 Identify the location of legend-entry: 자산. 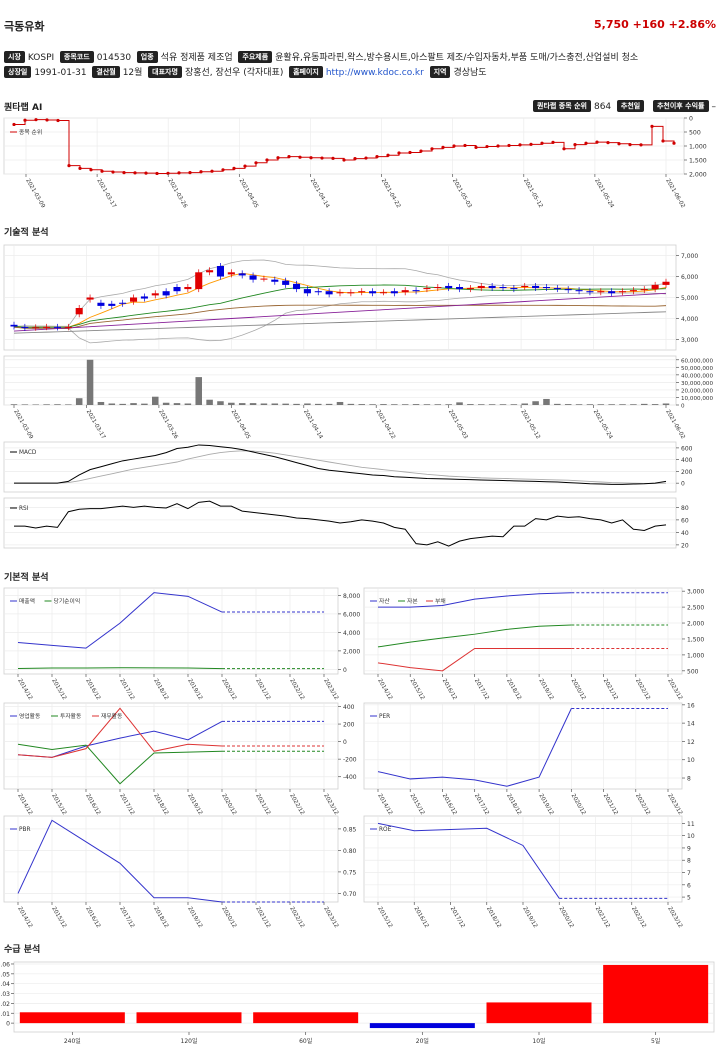
(384, 601).